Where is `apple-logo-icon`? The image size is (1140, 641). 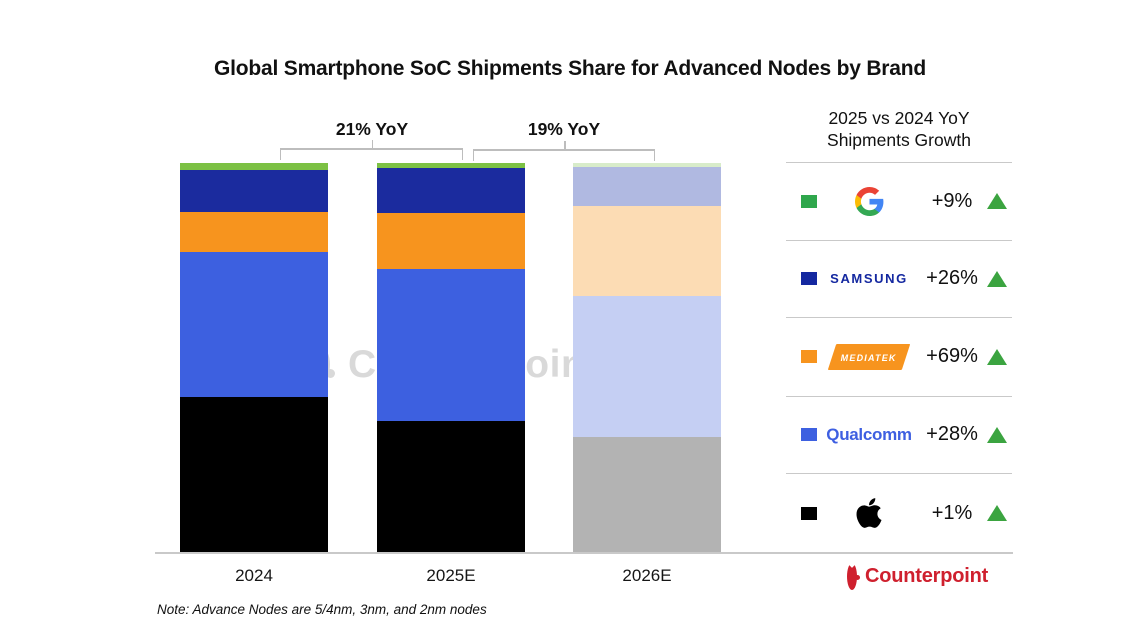 apple-logo-icon is located at coordinates (869, 513).